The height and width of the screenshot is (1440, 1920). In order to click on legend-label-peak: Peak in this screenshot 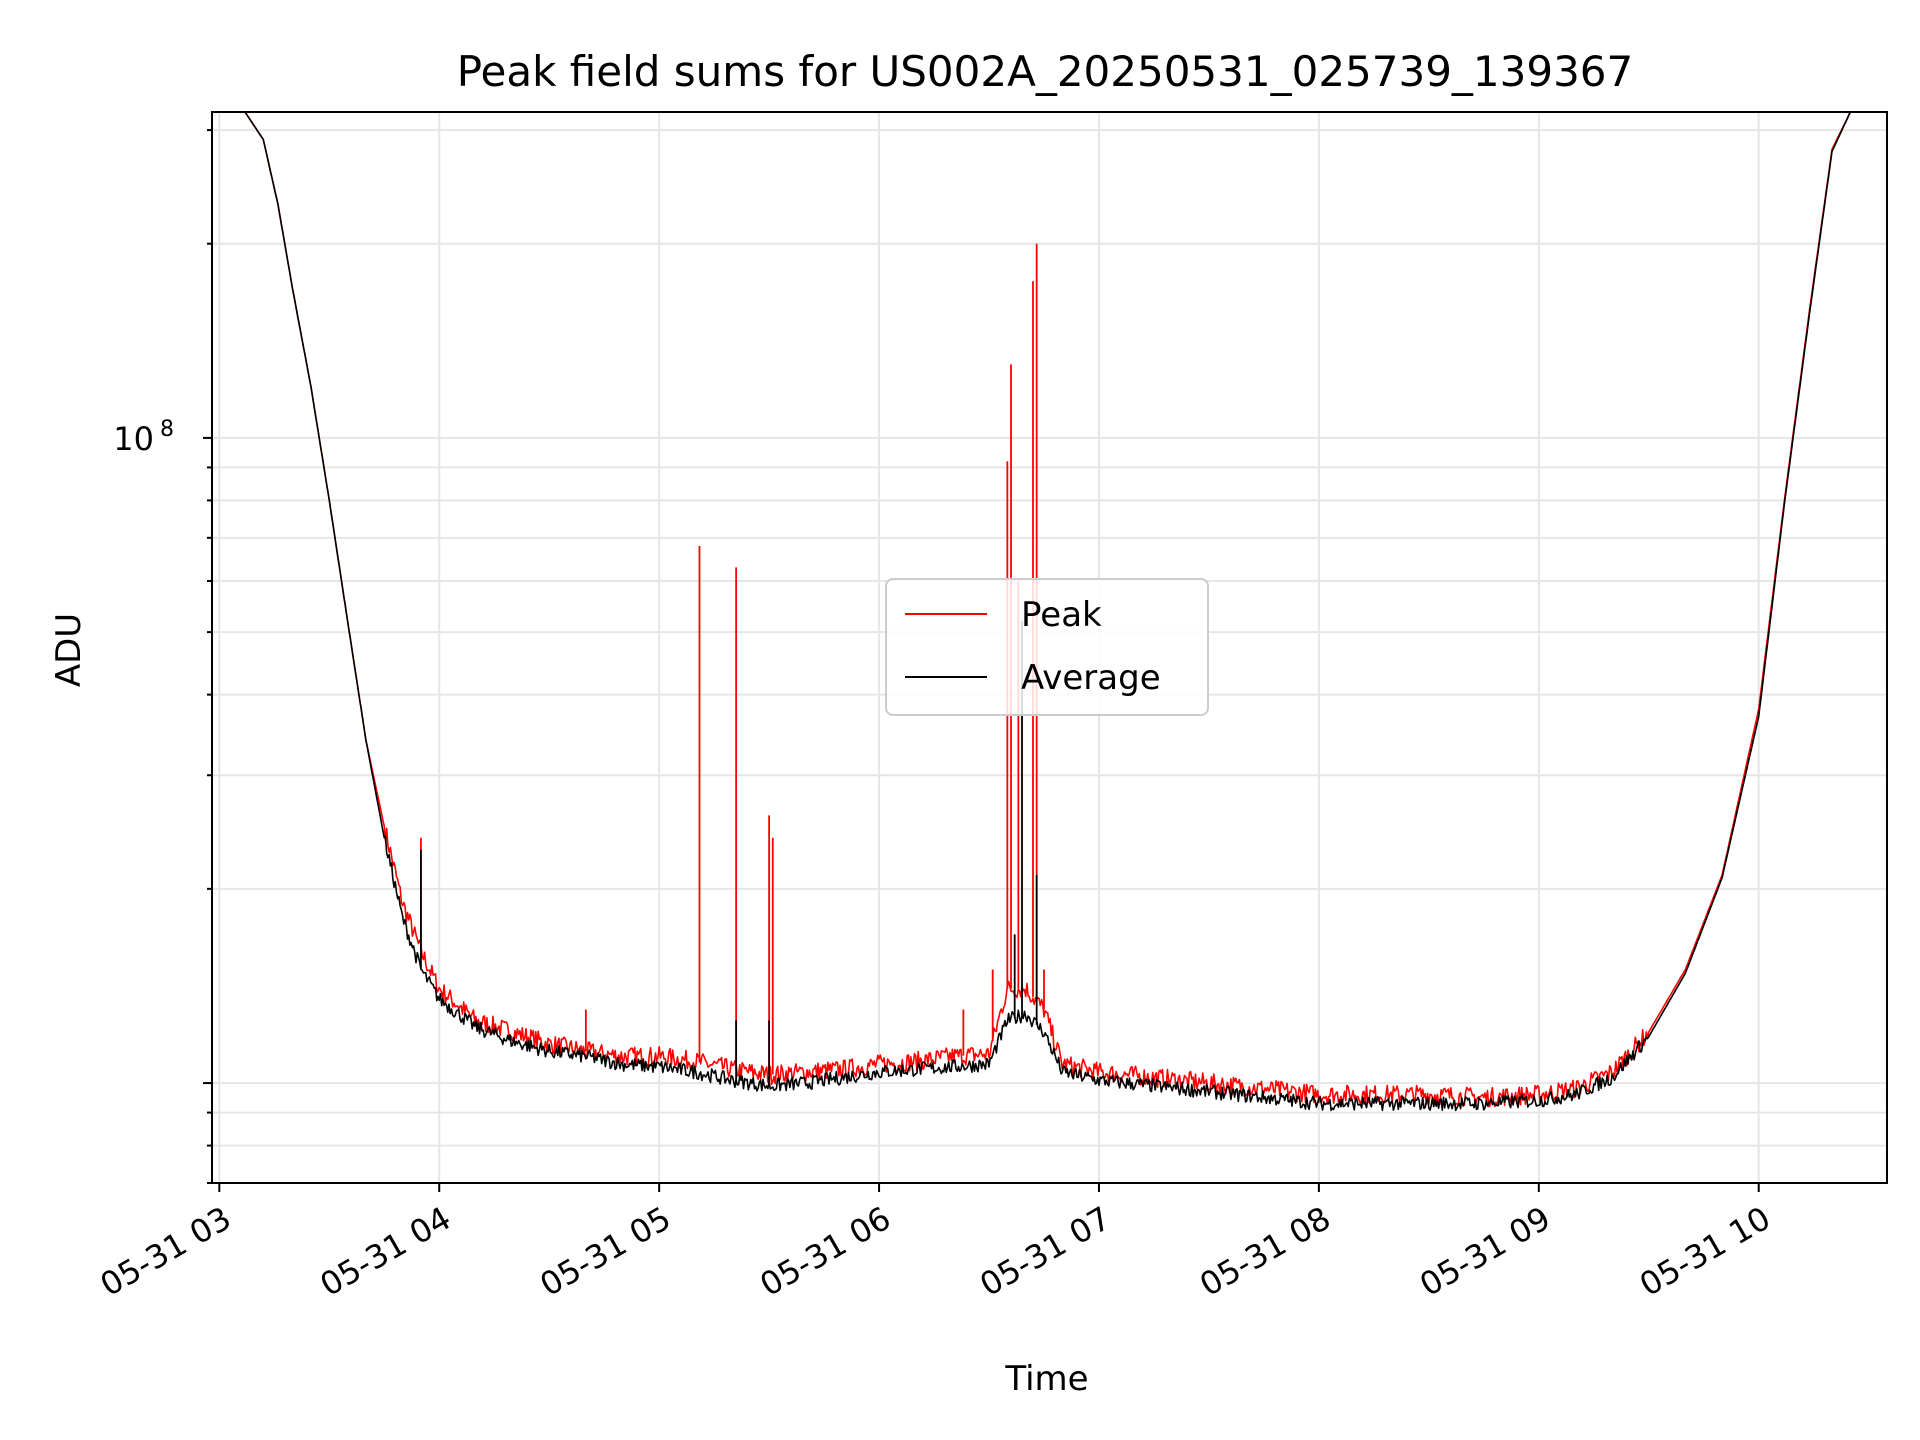, I will do `click(1061, 615)`.